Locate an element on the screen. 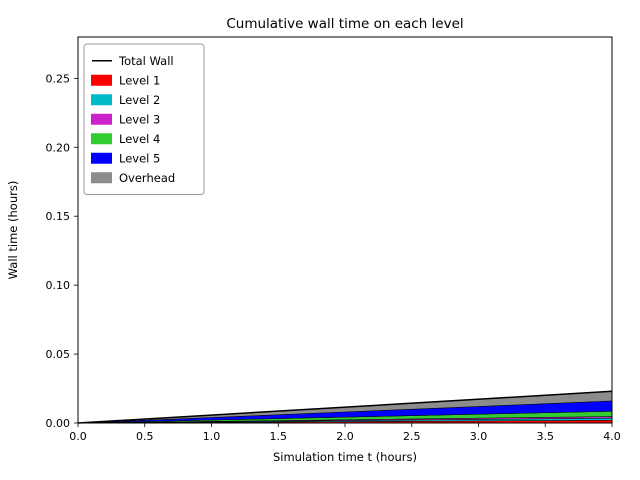 The image size is (640, 480). legend-box is located at coordinates (144, 119).